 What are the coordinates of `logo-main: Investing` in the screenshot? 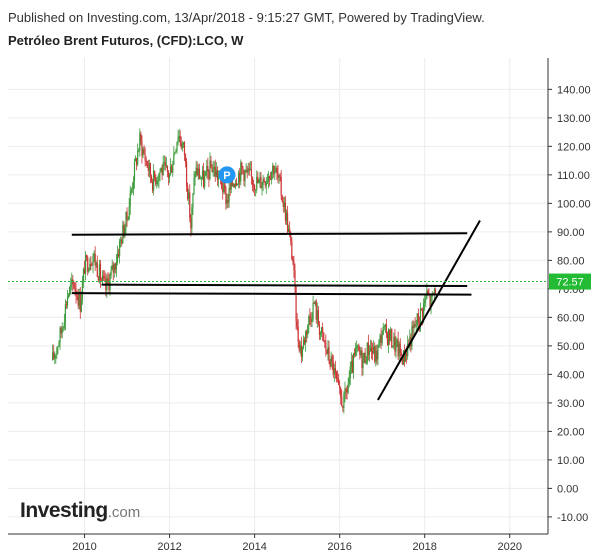 It's located at (64, 510).